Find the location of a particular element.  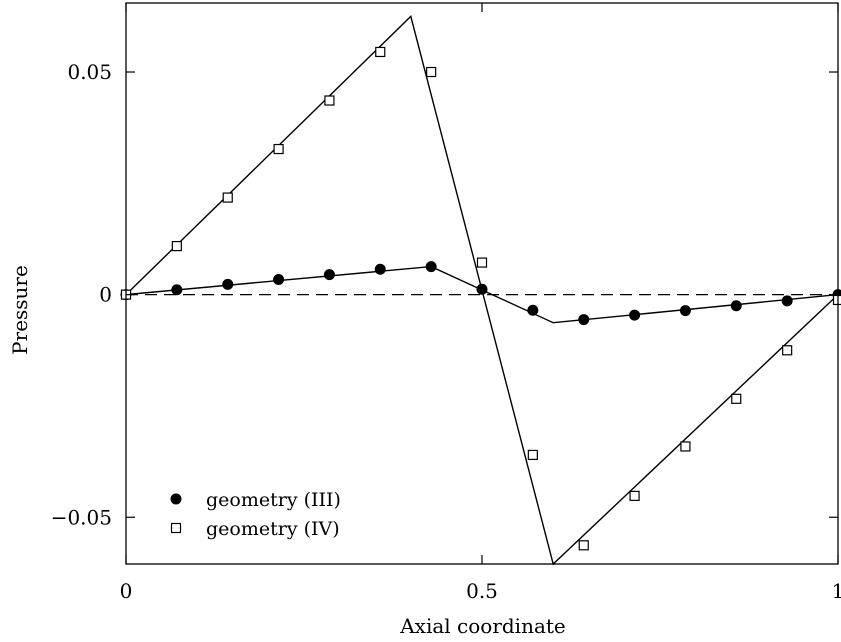

legend: geometry (III) geometry (IV) is located at coordinates (255, 514).